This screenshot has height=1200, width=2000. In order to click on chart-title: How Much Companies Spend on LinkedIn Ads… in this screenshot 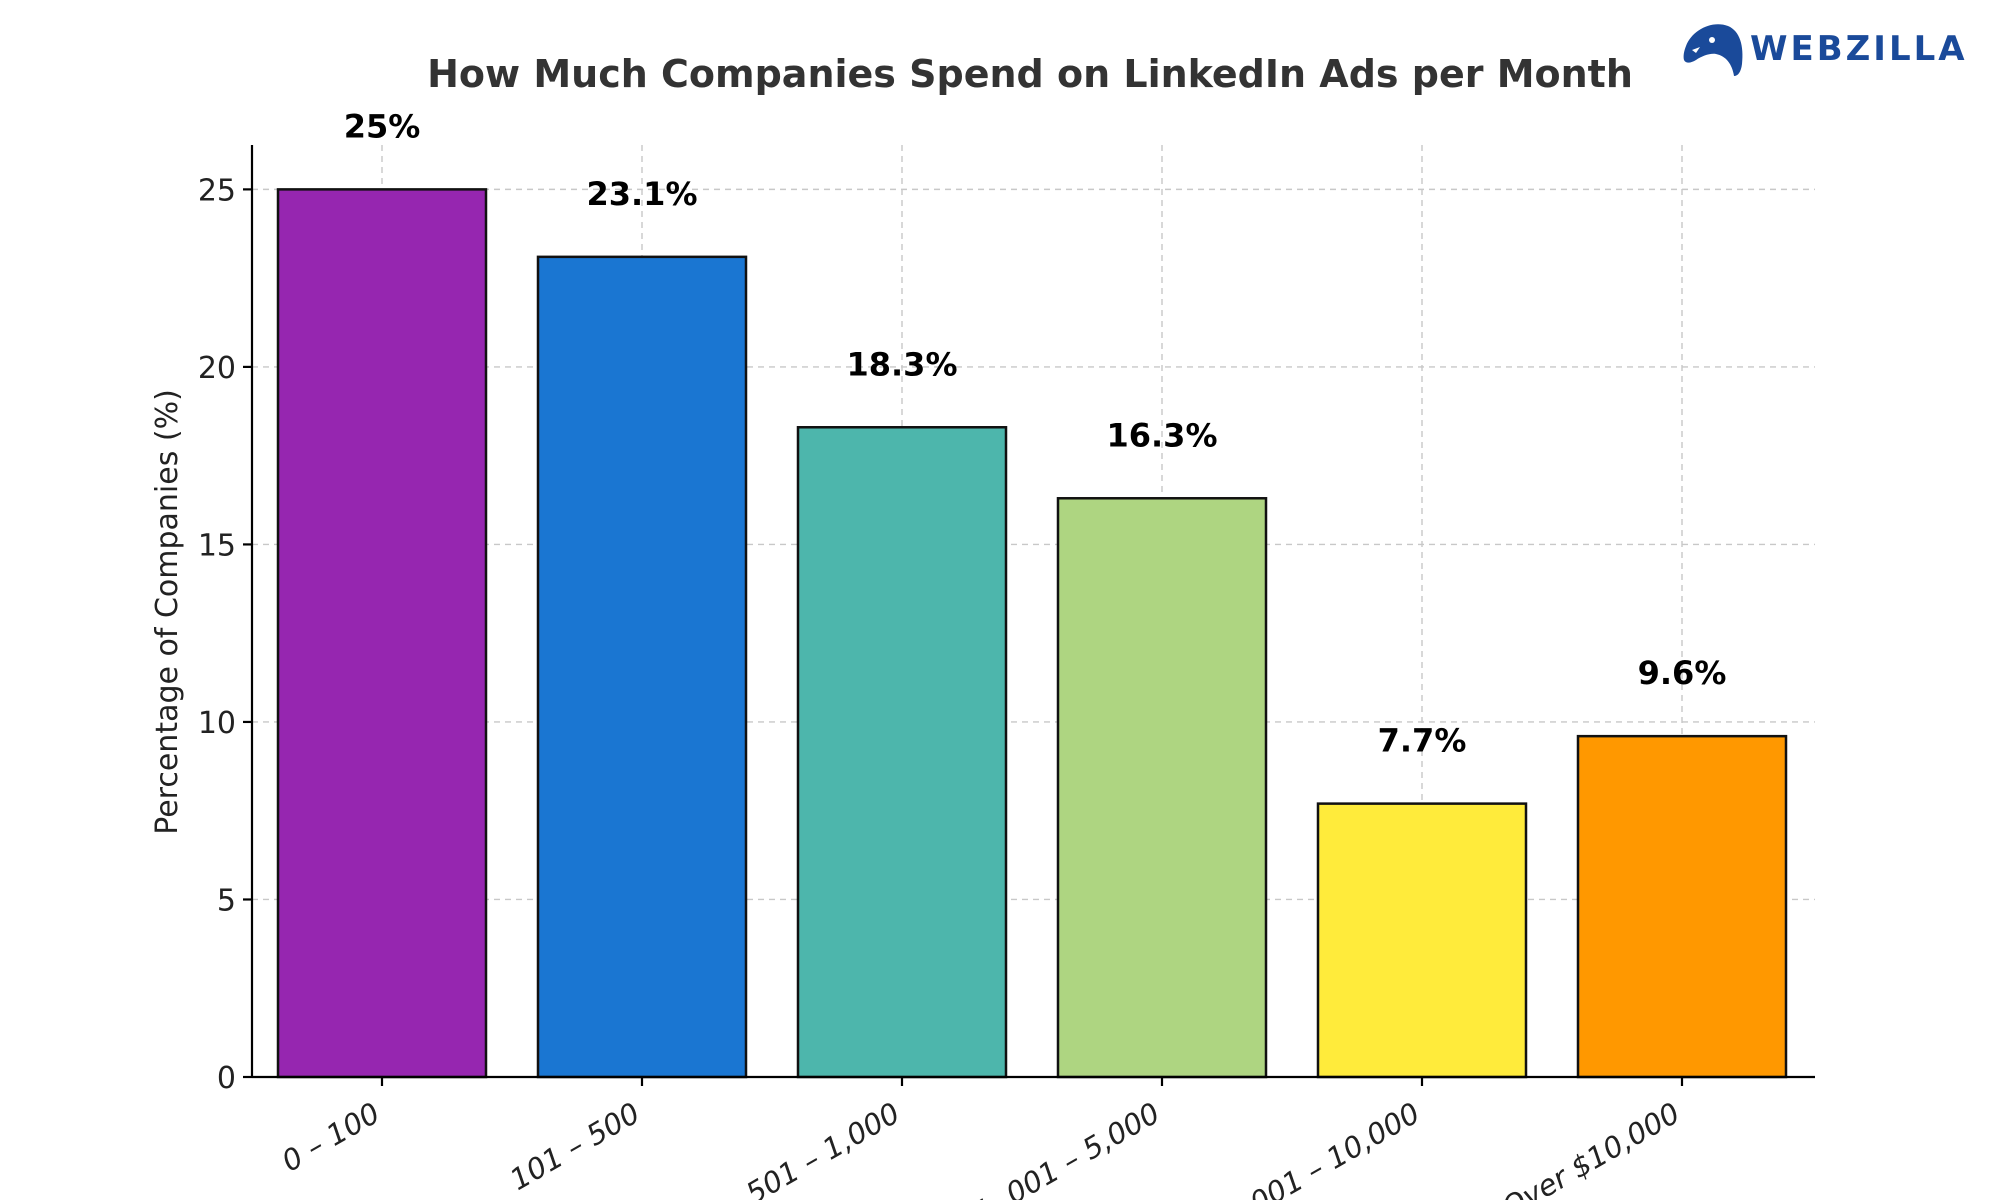, I will do `click(1030, 74)`.